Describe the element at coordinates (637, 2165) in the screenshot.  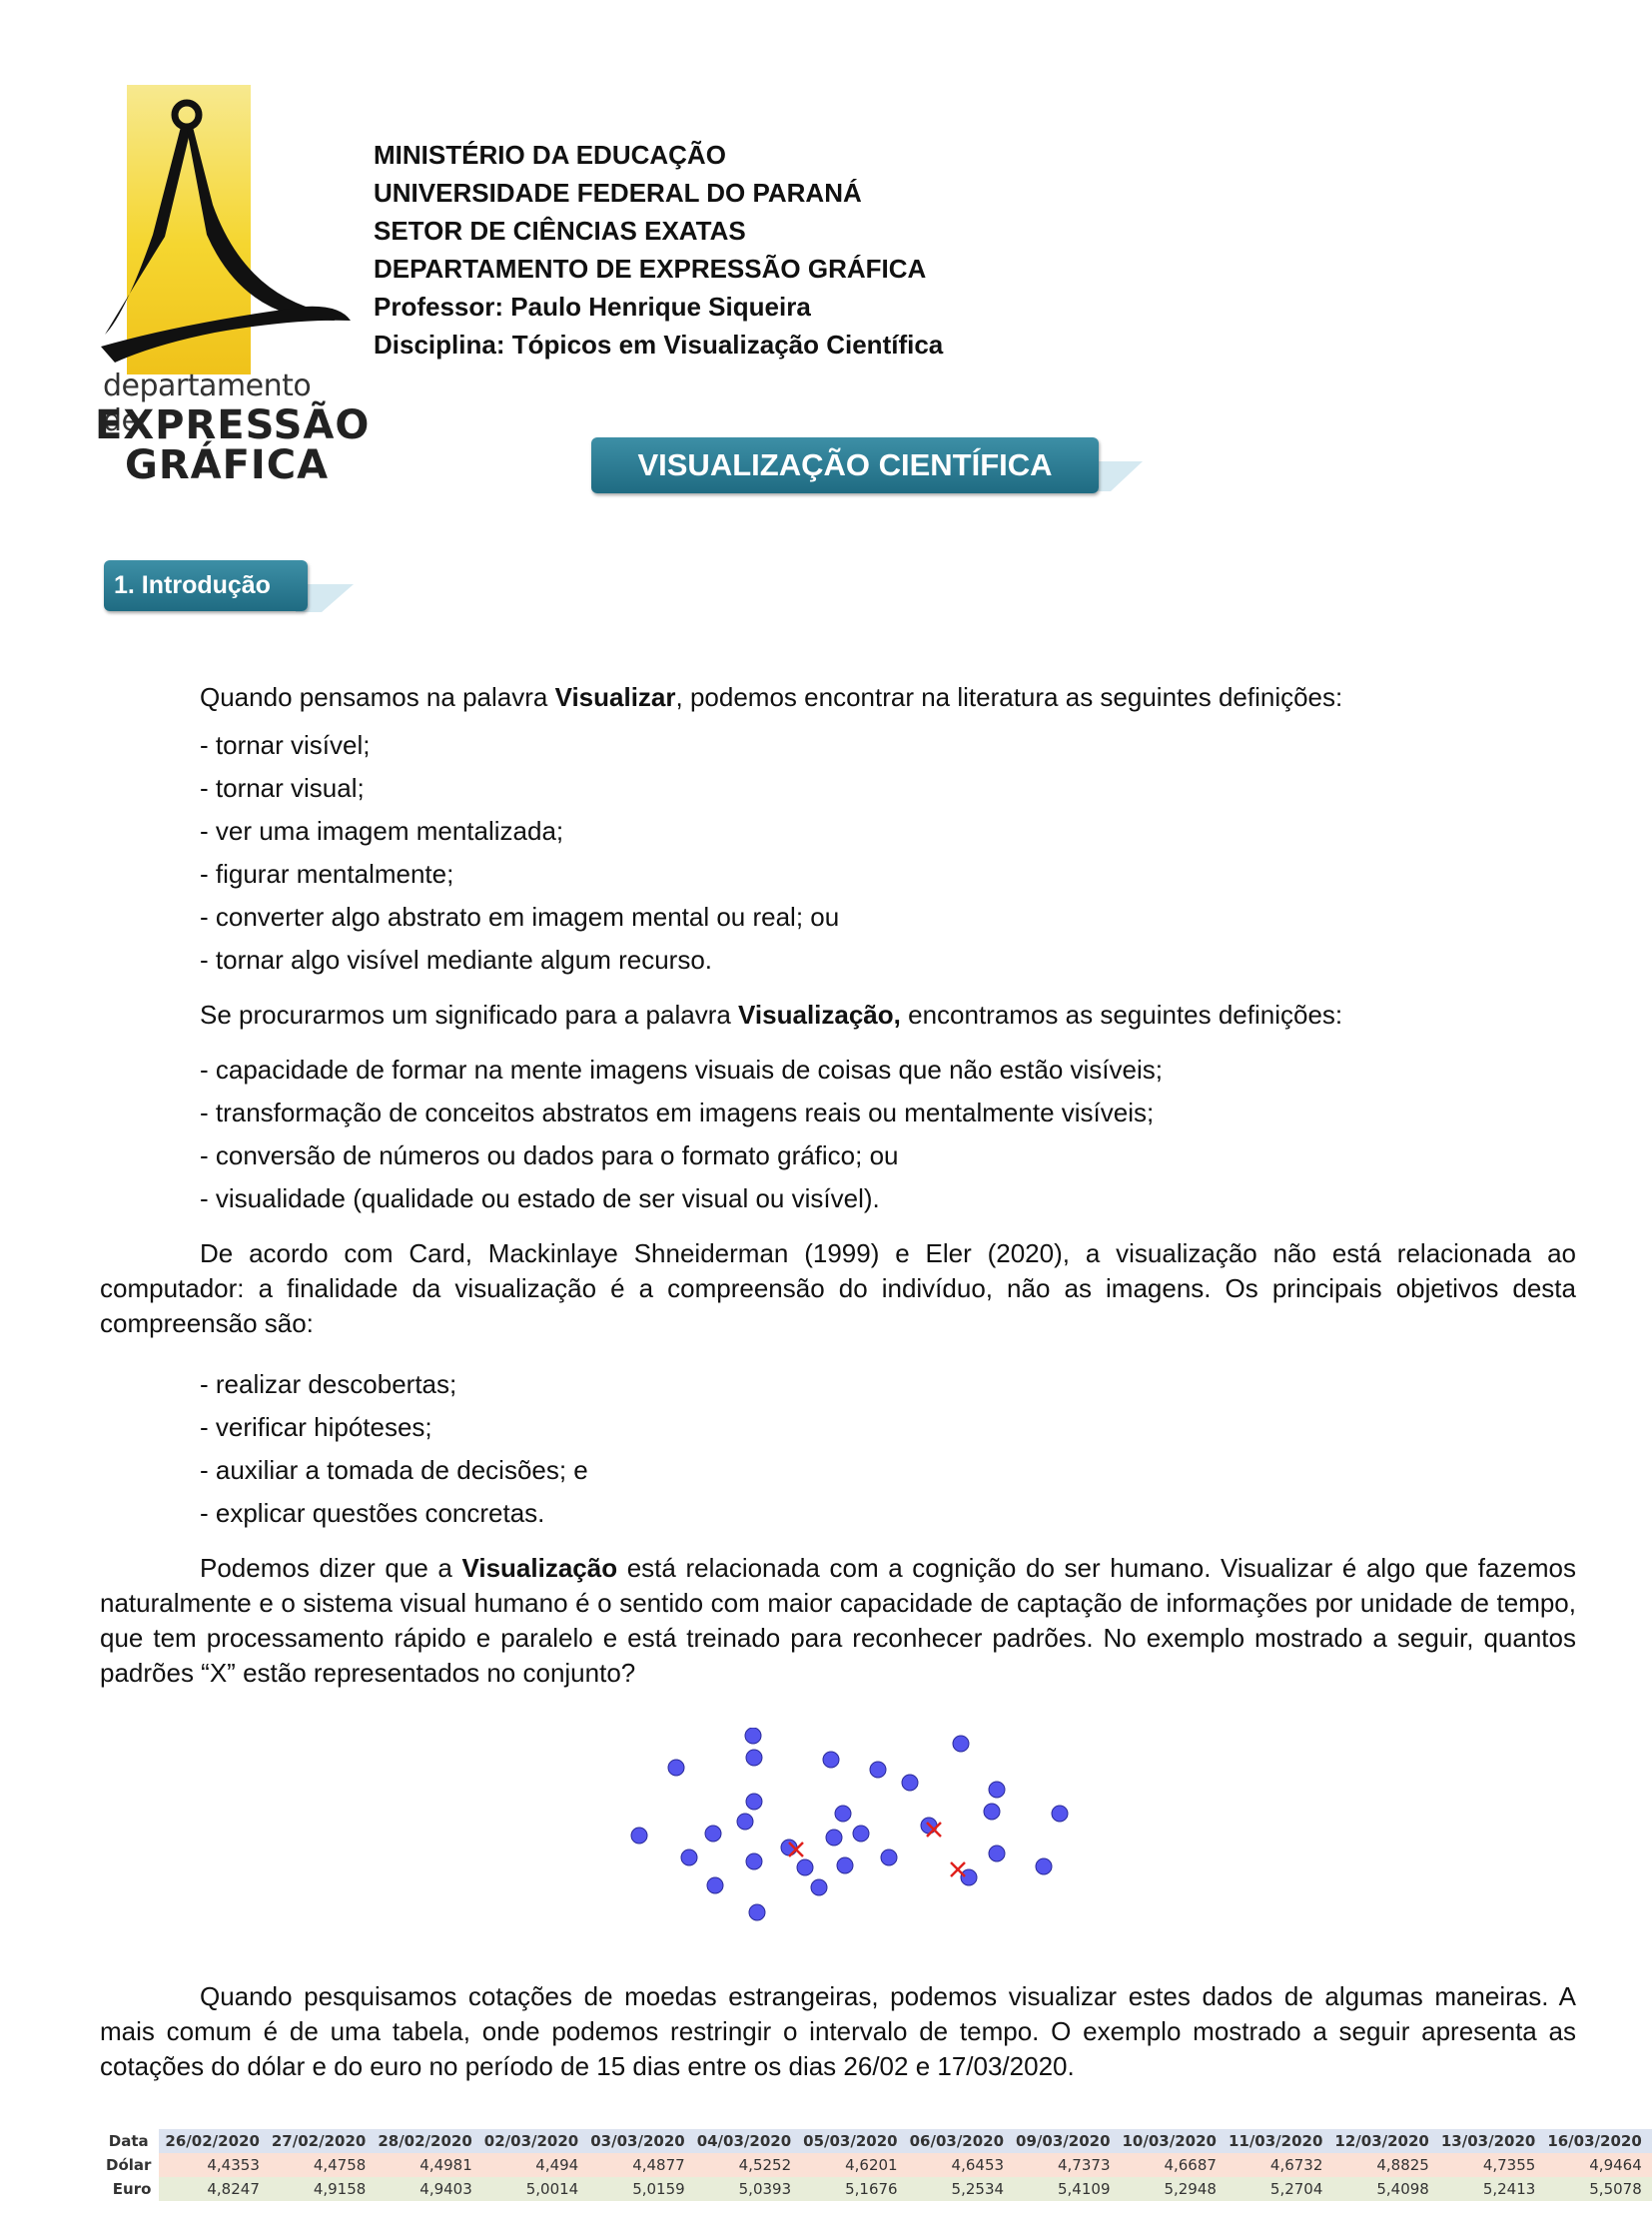
I see `table-cell: 4,4877` at that location.